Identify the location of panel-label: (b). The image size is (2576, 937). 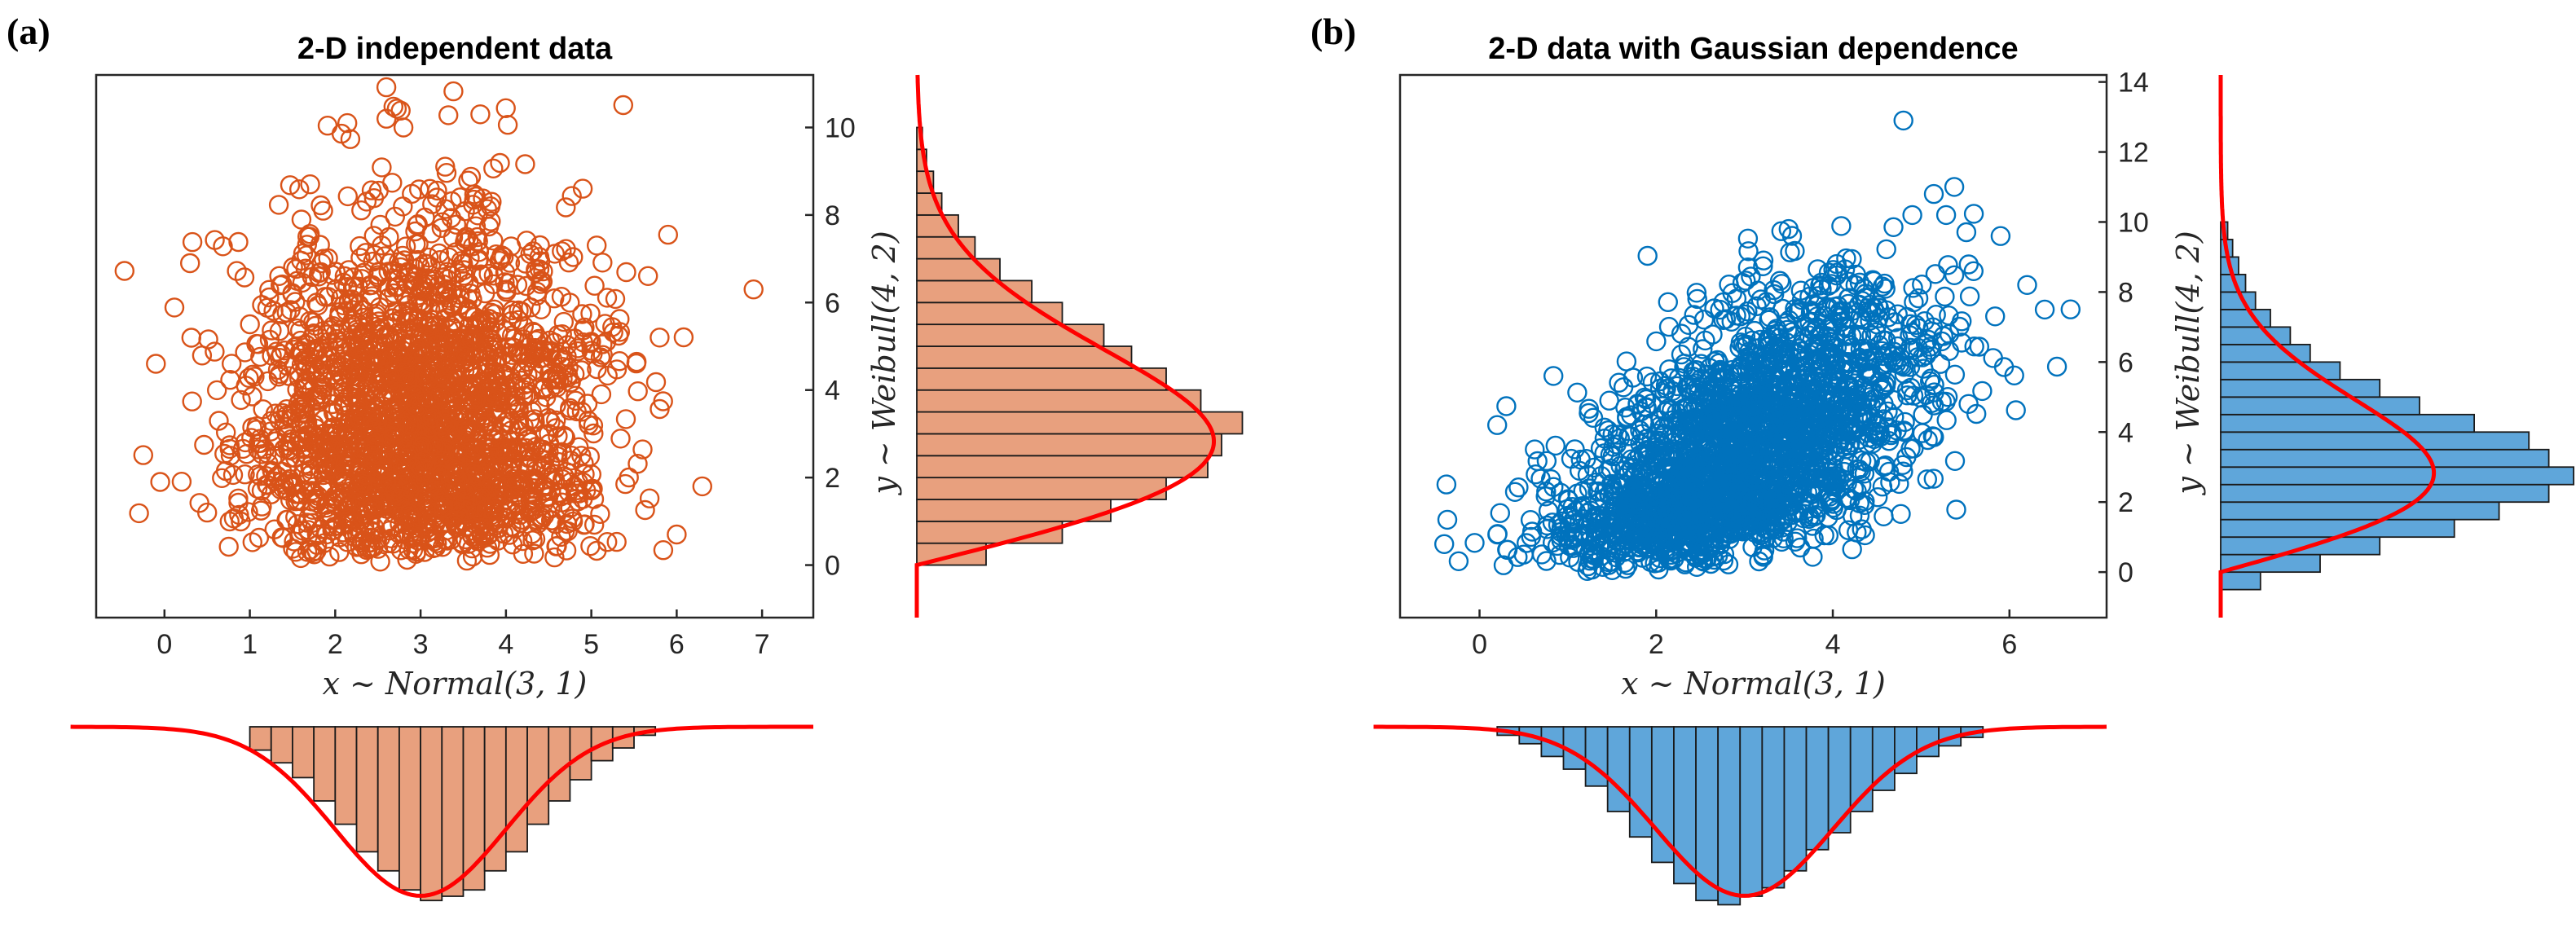
(1333, 31).